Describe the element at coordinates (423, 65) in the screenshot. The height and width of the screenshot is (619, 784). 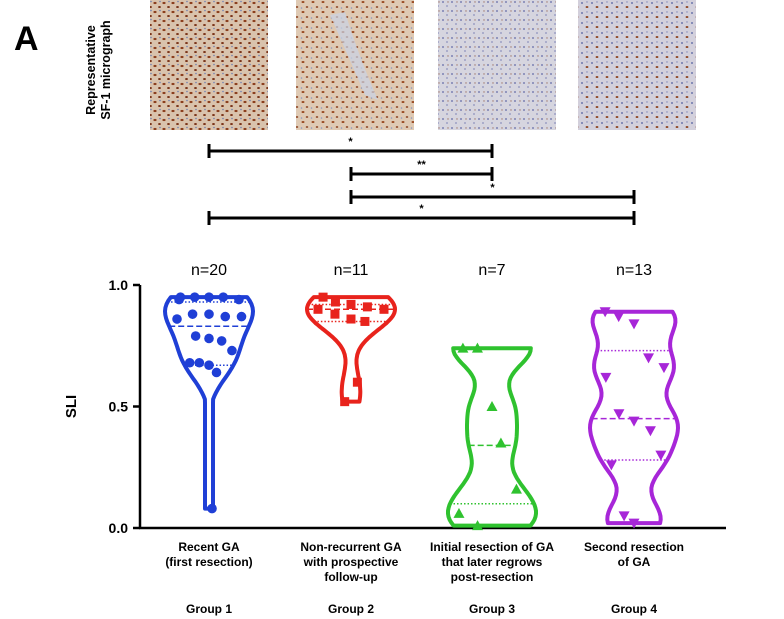
I see `micrographs` at that location.